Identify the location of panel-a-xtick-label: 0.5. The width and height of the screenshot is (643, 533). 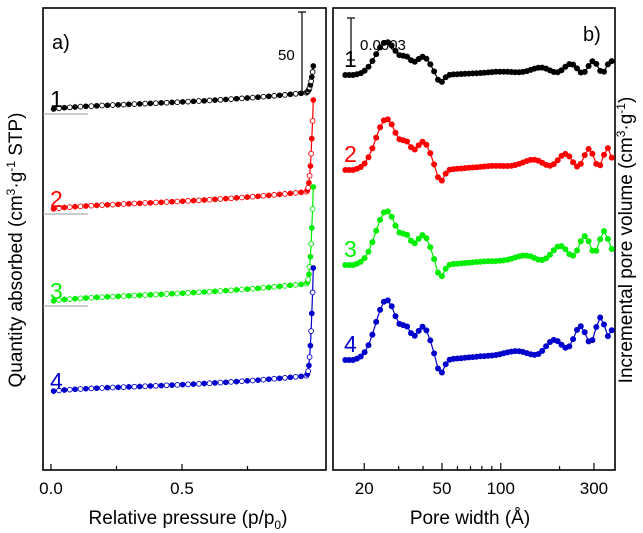
(182, 488).